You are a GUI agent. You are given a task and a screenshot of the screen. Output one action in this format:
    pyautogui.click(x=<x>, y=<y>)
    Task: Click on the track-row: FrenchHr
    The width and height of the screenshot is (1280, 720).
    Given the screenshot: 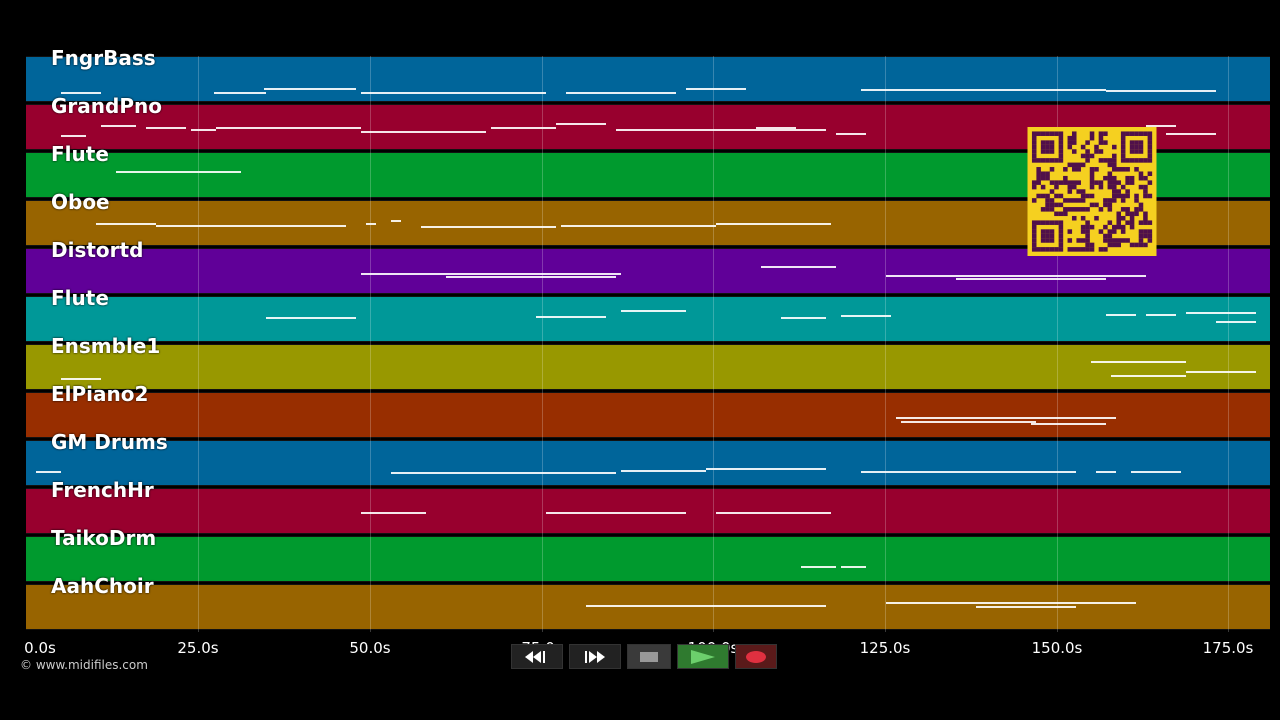 What is the action you would take?
    pyautogui.click(x=648, y=506)
    